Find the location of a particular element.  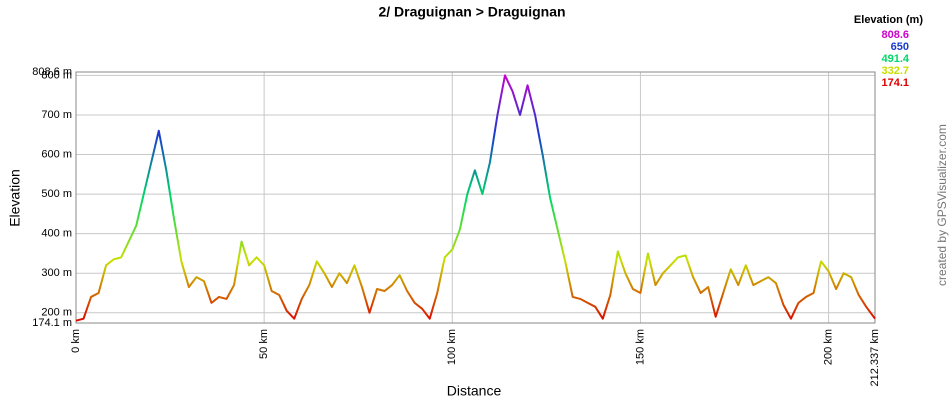

legend-label: 174.1 is located at coordinates (895, 83).